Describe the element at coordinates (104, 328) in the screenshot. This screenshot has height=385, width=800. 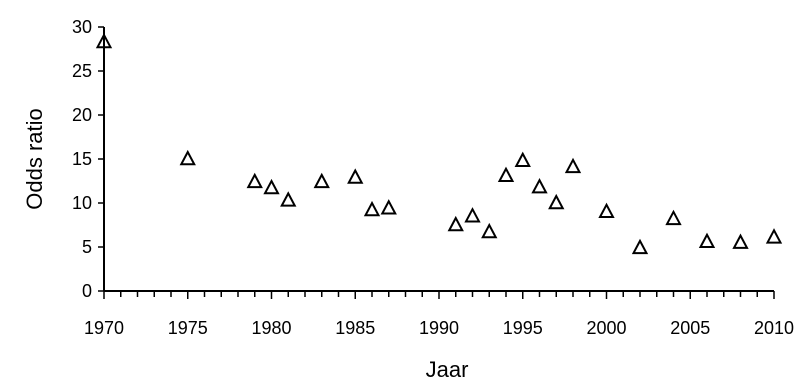
I see `x-tick-label: 1970` at that location.